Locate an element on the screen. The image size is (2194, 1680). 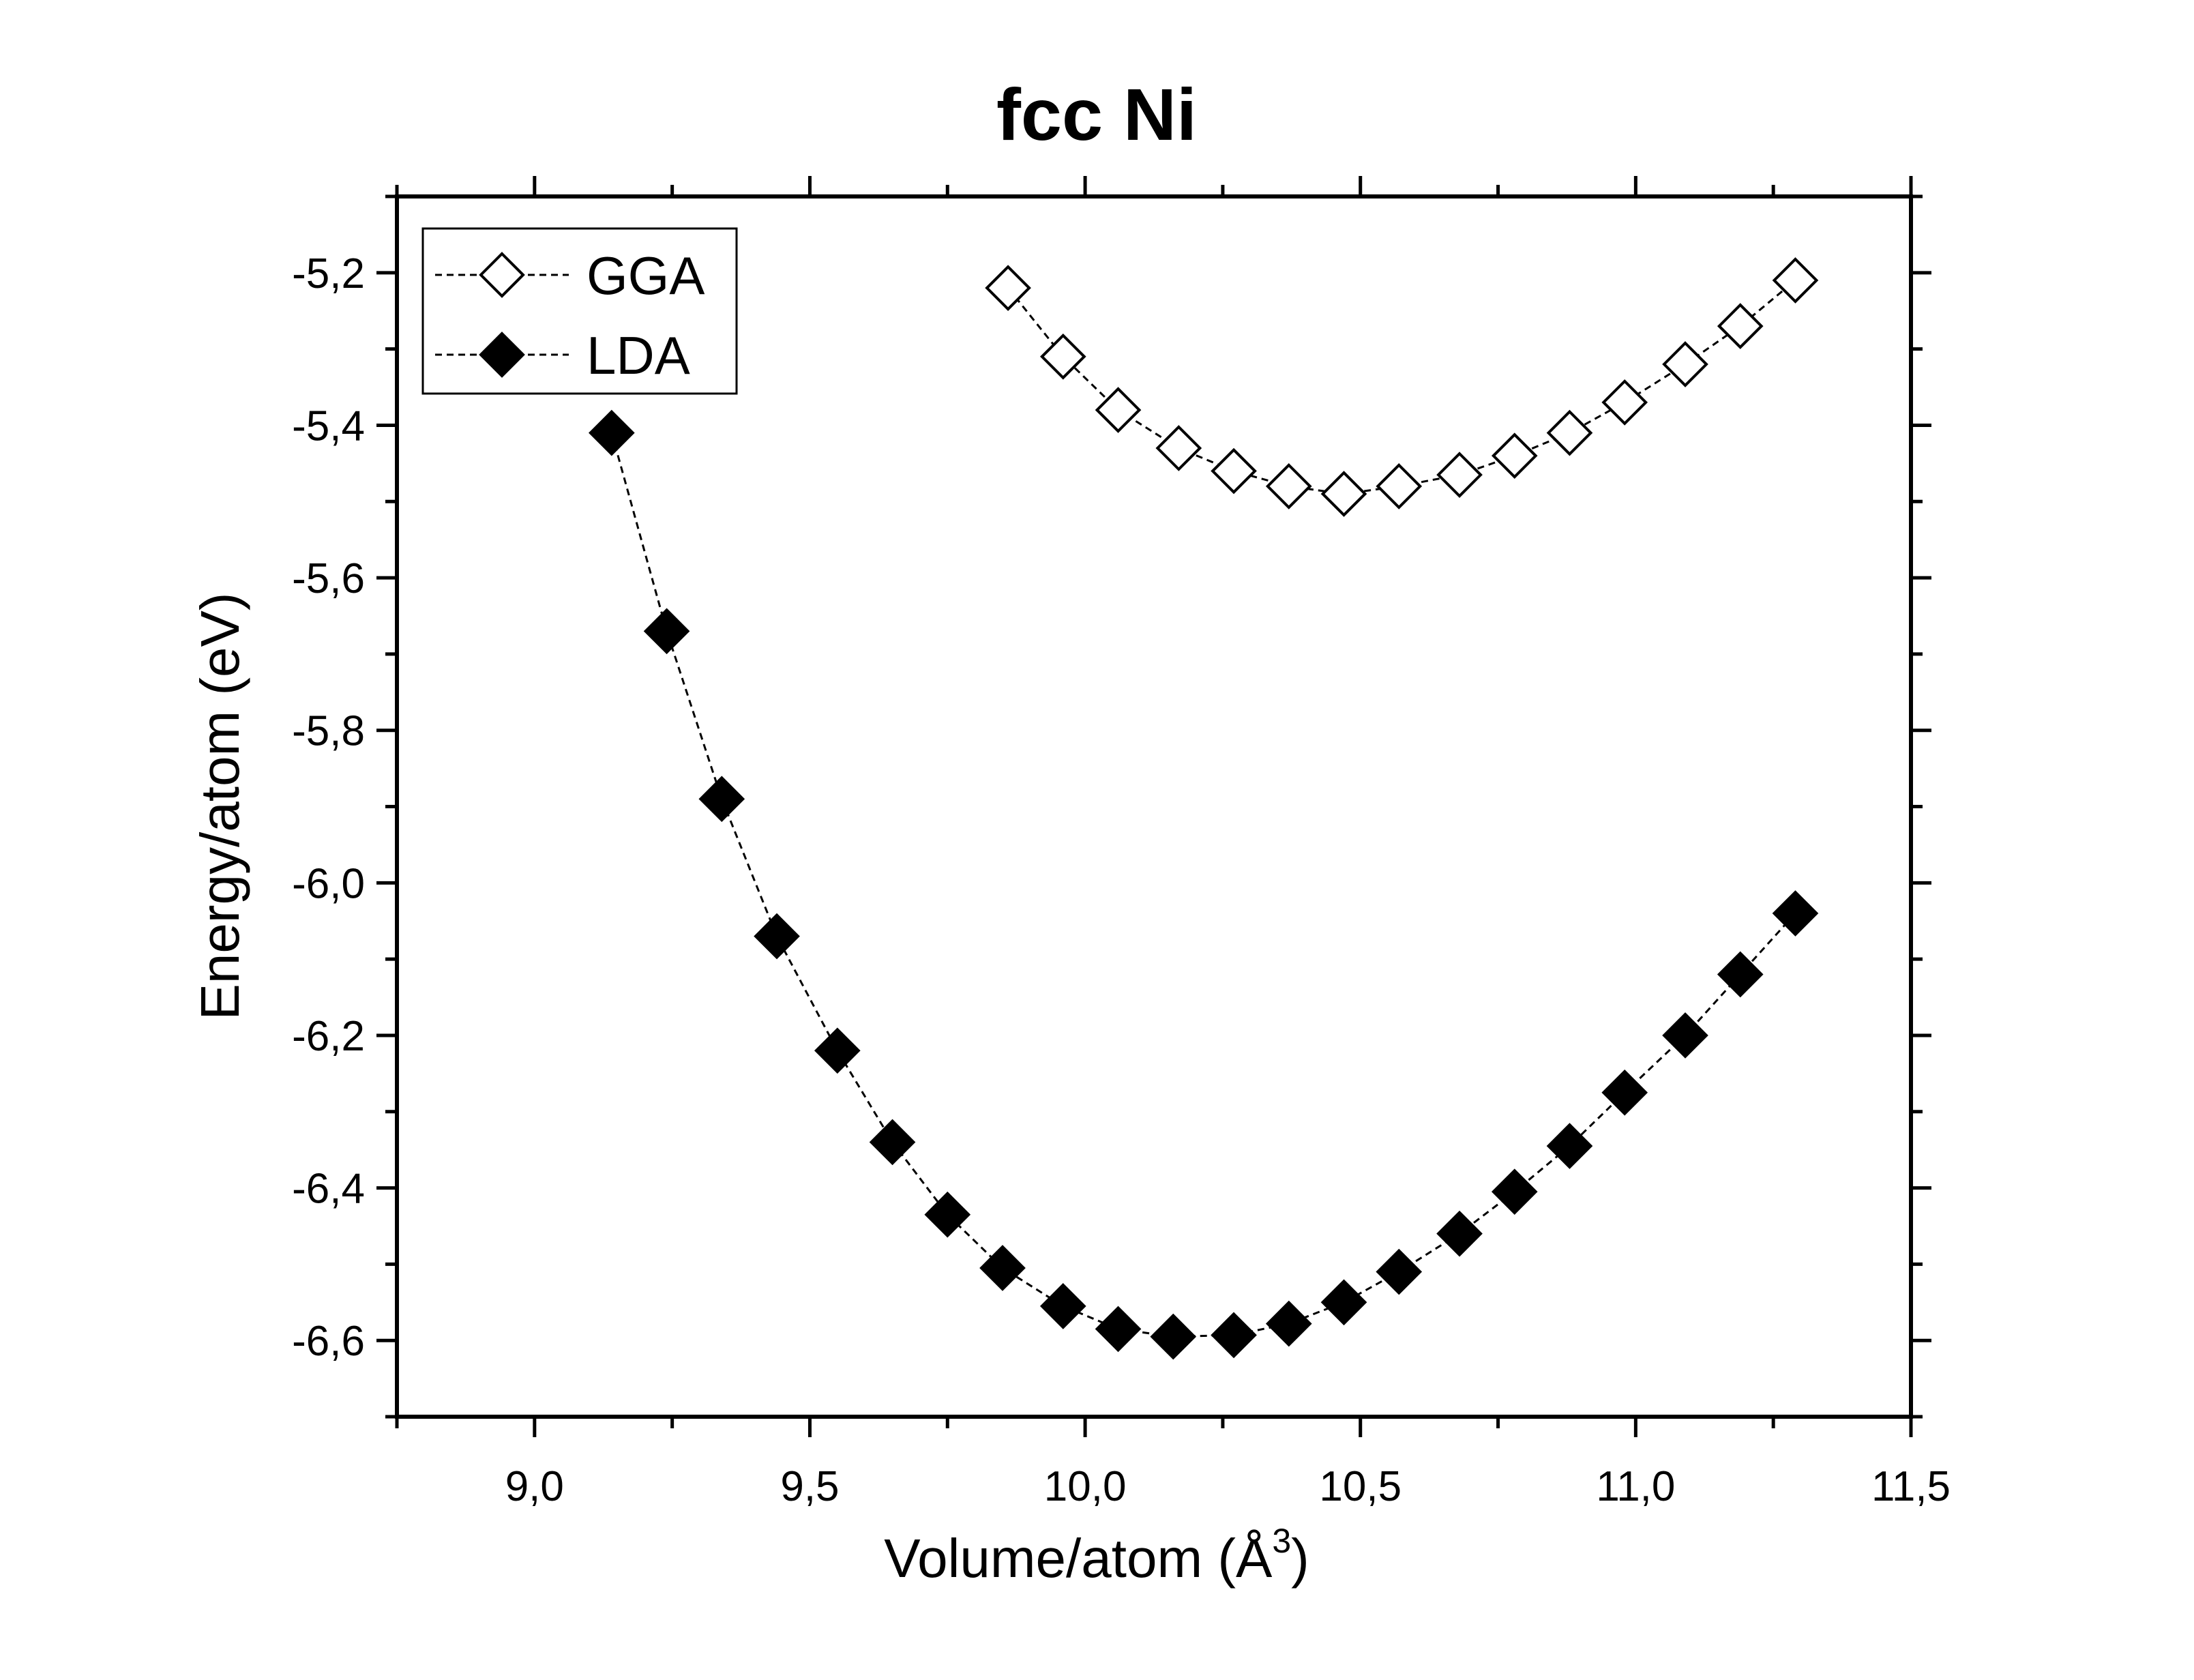
legend-item-lda: LDA is located at coordinates (562, 355).